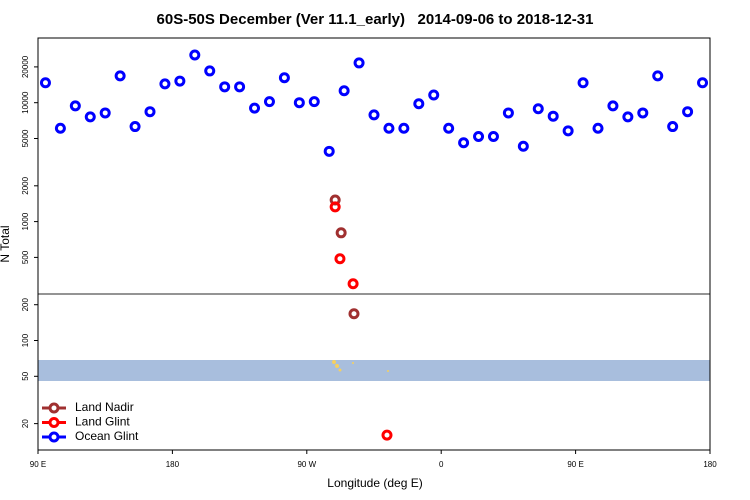 The image size is (750, 500). Describe the element at coordinates (6, 243) in the screenshot. I see `y-axis-label: N Total` at that location.